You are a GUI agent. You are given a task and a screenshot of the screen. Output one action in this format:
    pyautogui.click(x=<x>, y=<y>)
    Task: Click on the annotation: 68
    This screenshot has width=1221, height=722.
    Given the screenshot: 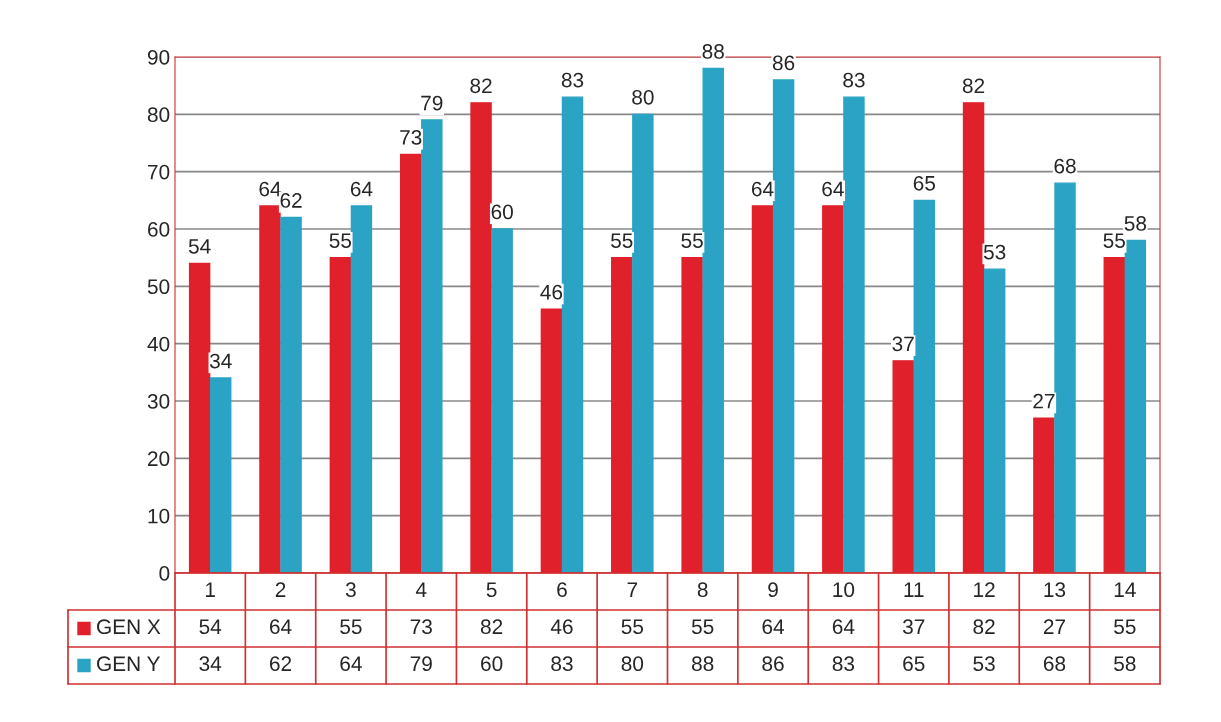 What is the action you would take?
    pyautogui.click(x=1065, y=166)
    